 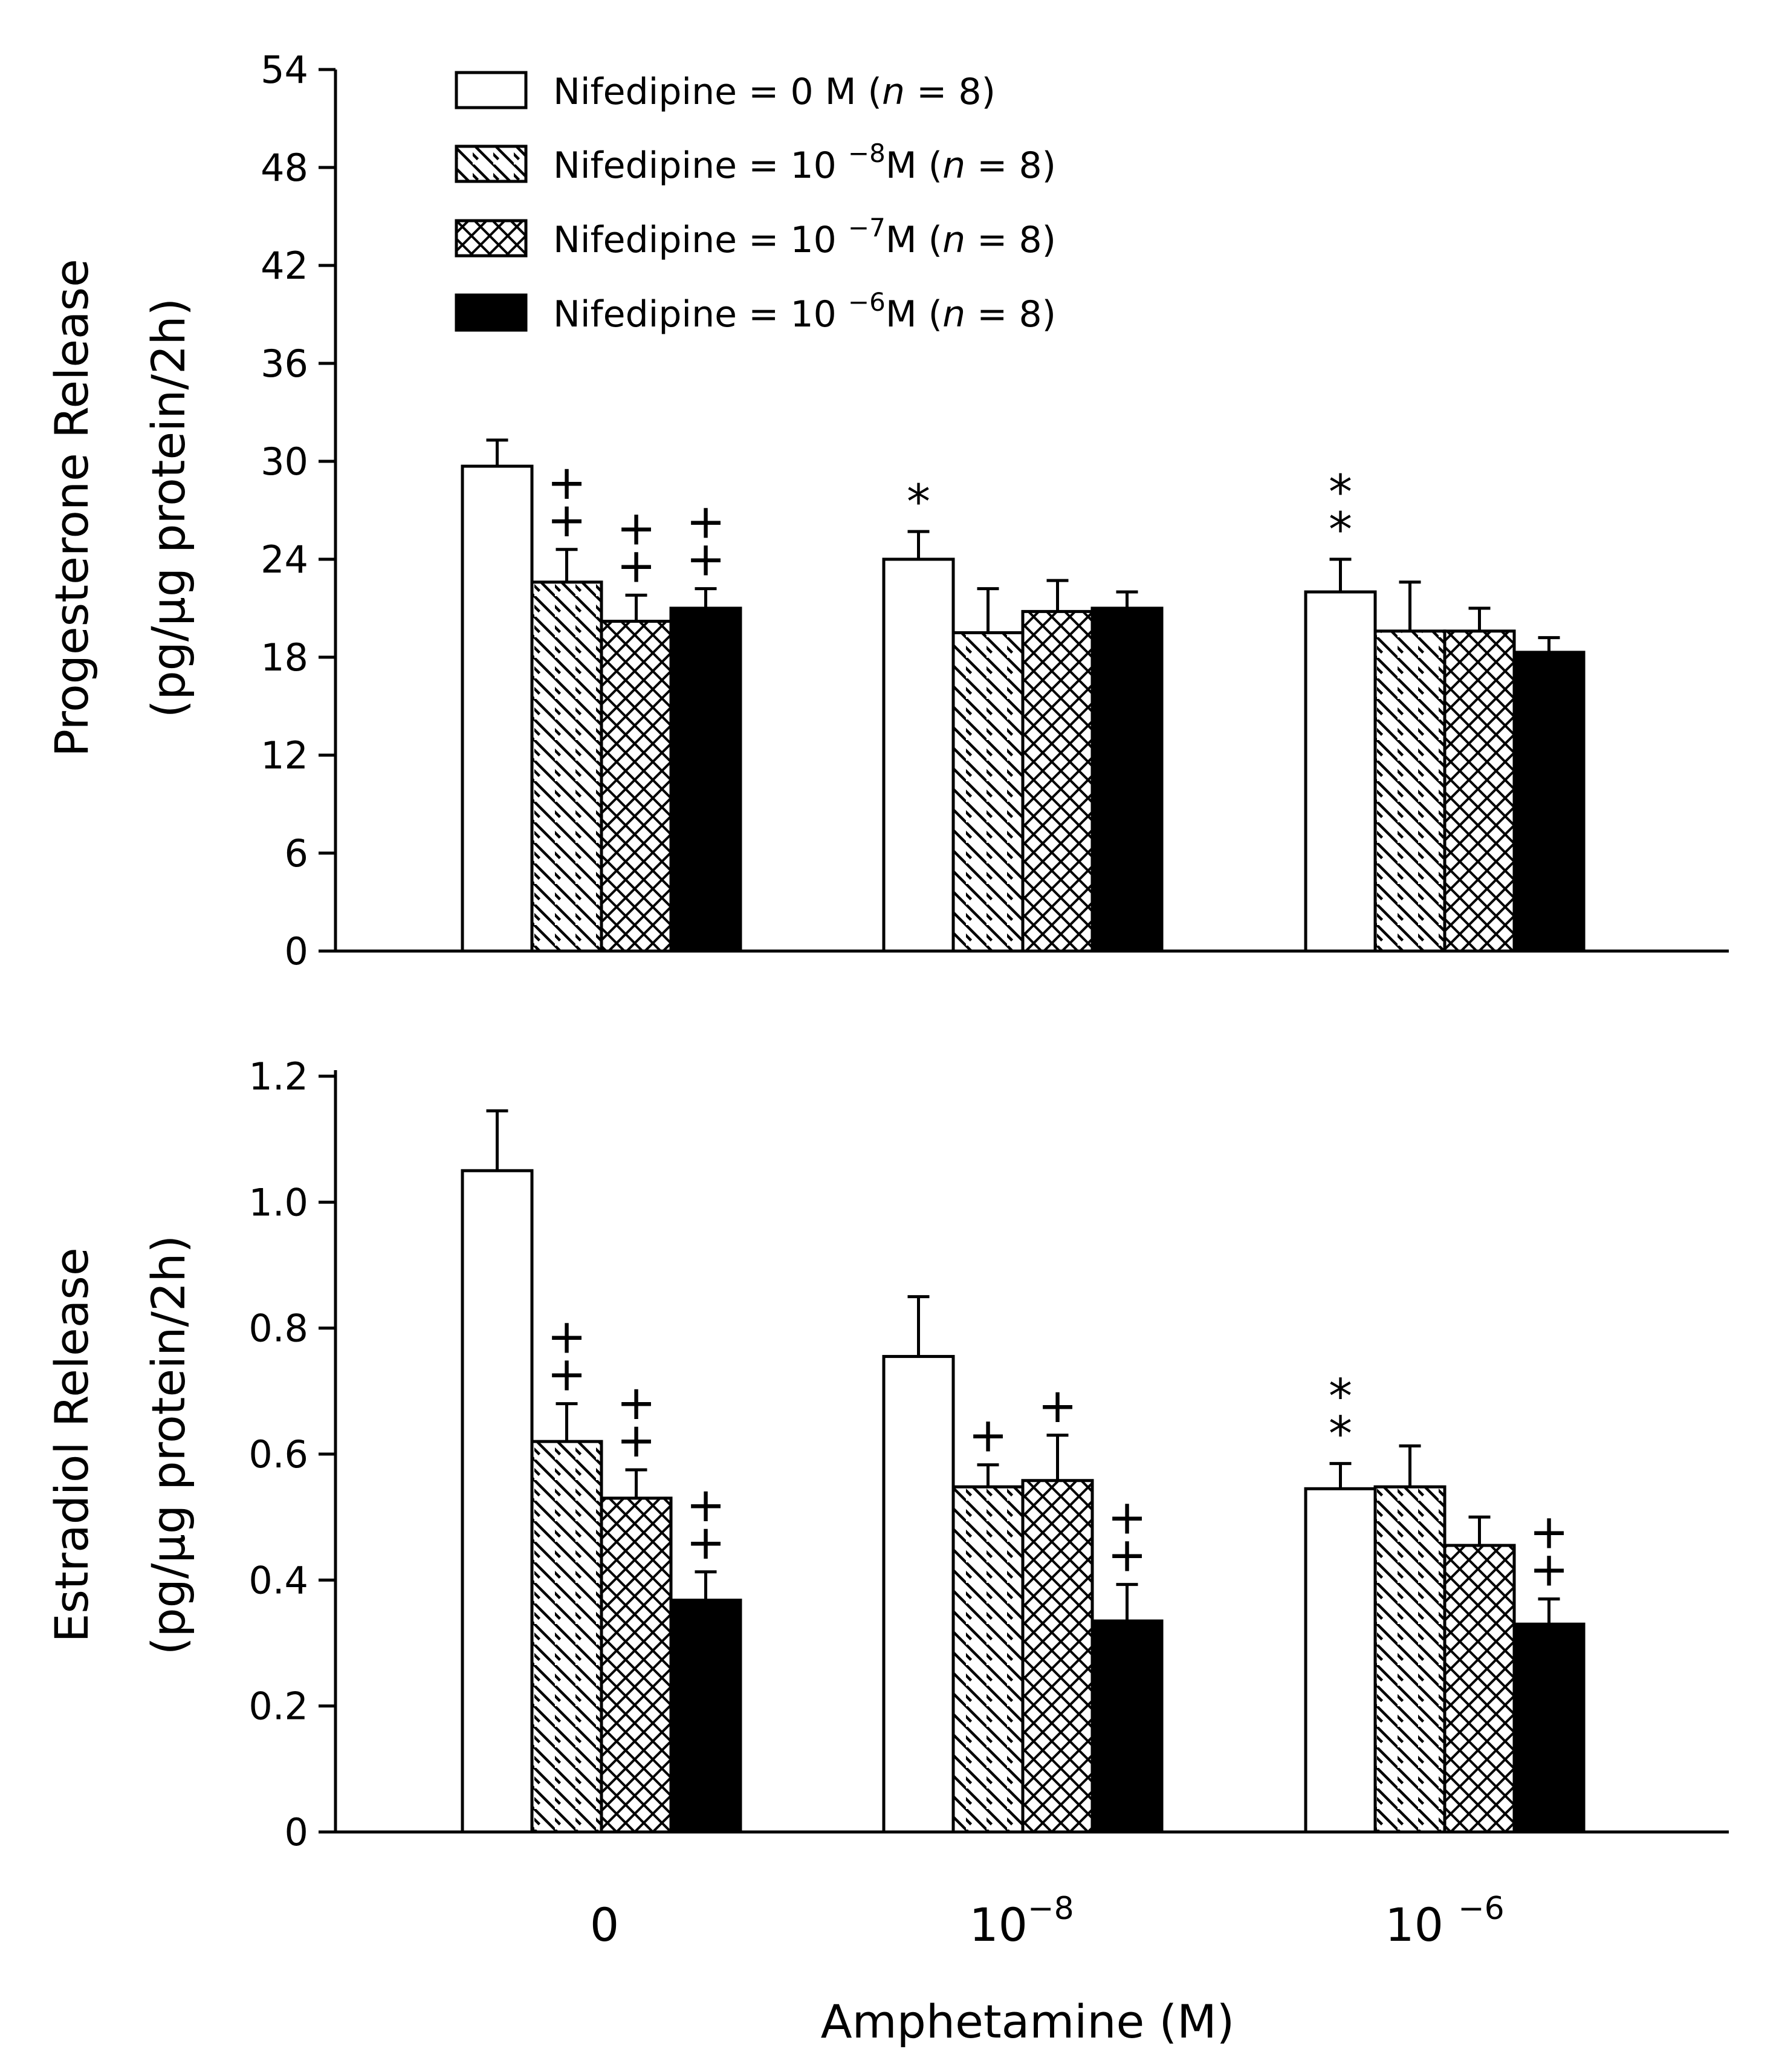 I want to click on y-tick-label: 0.6, so click(x=278, y=1454).